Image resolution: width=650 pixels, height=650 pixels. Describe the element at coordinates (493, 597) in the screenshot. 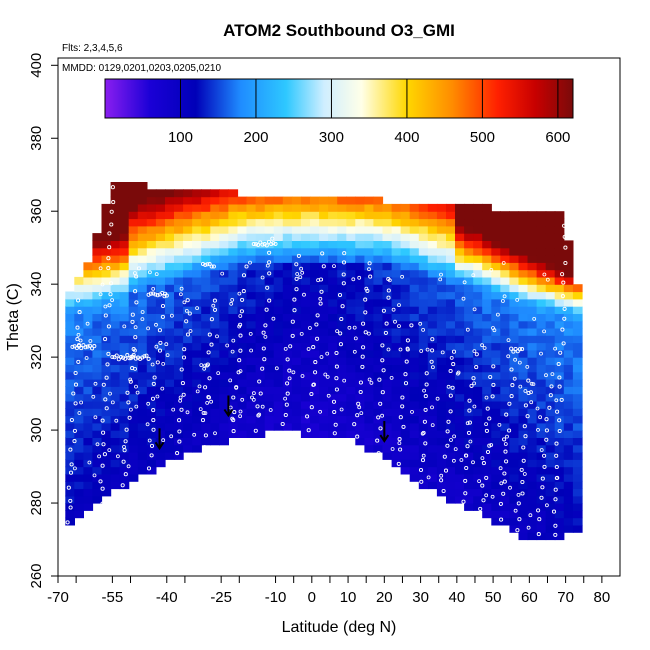

I see `x-tick-label: 50` at that location.